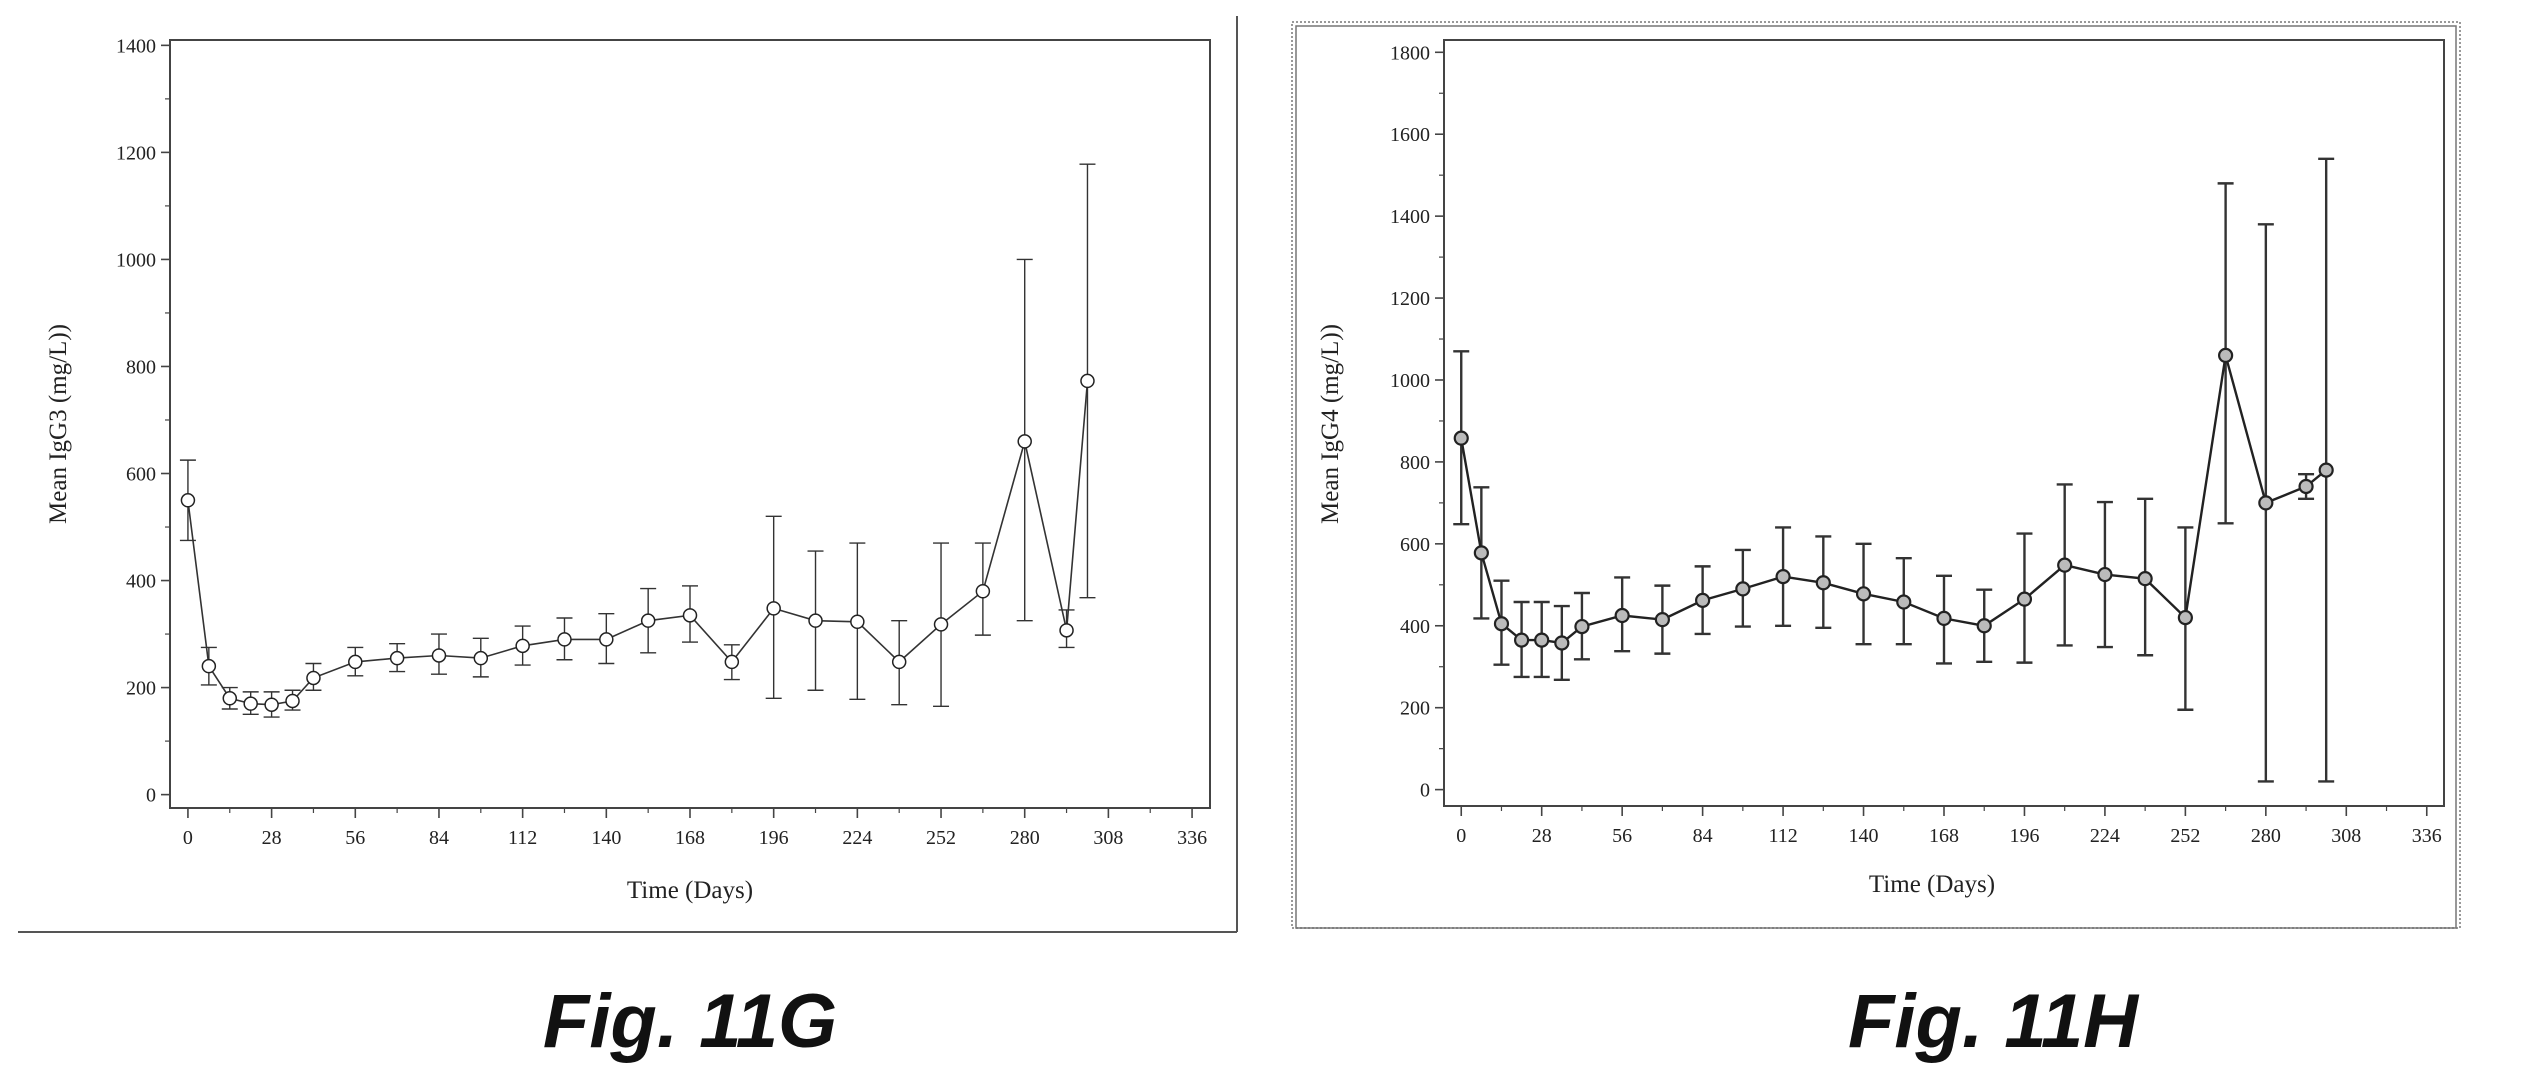 This screenshot has width=2522, height=1088. What do you see at coordinates (272, 838) in the screenshot?
I see `x-tick-label: 28` at bounding box center [272, 838].